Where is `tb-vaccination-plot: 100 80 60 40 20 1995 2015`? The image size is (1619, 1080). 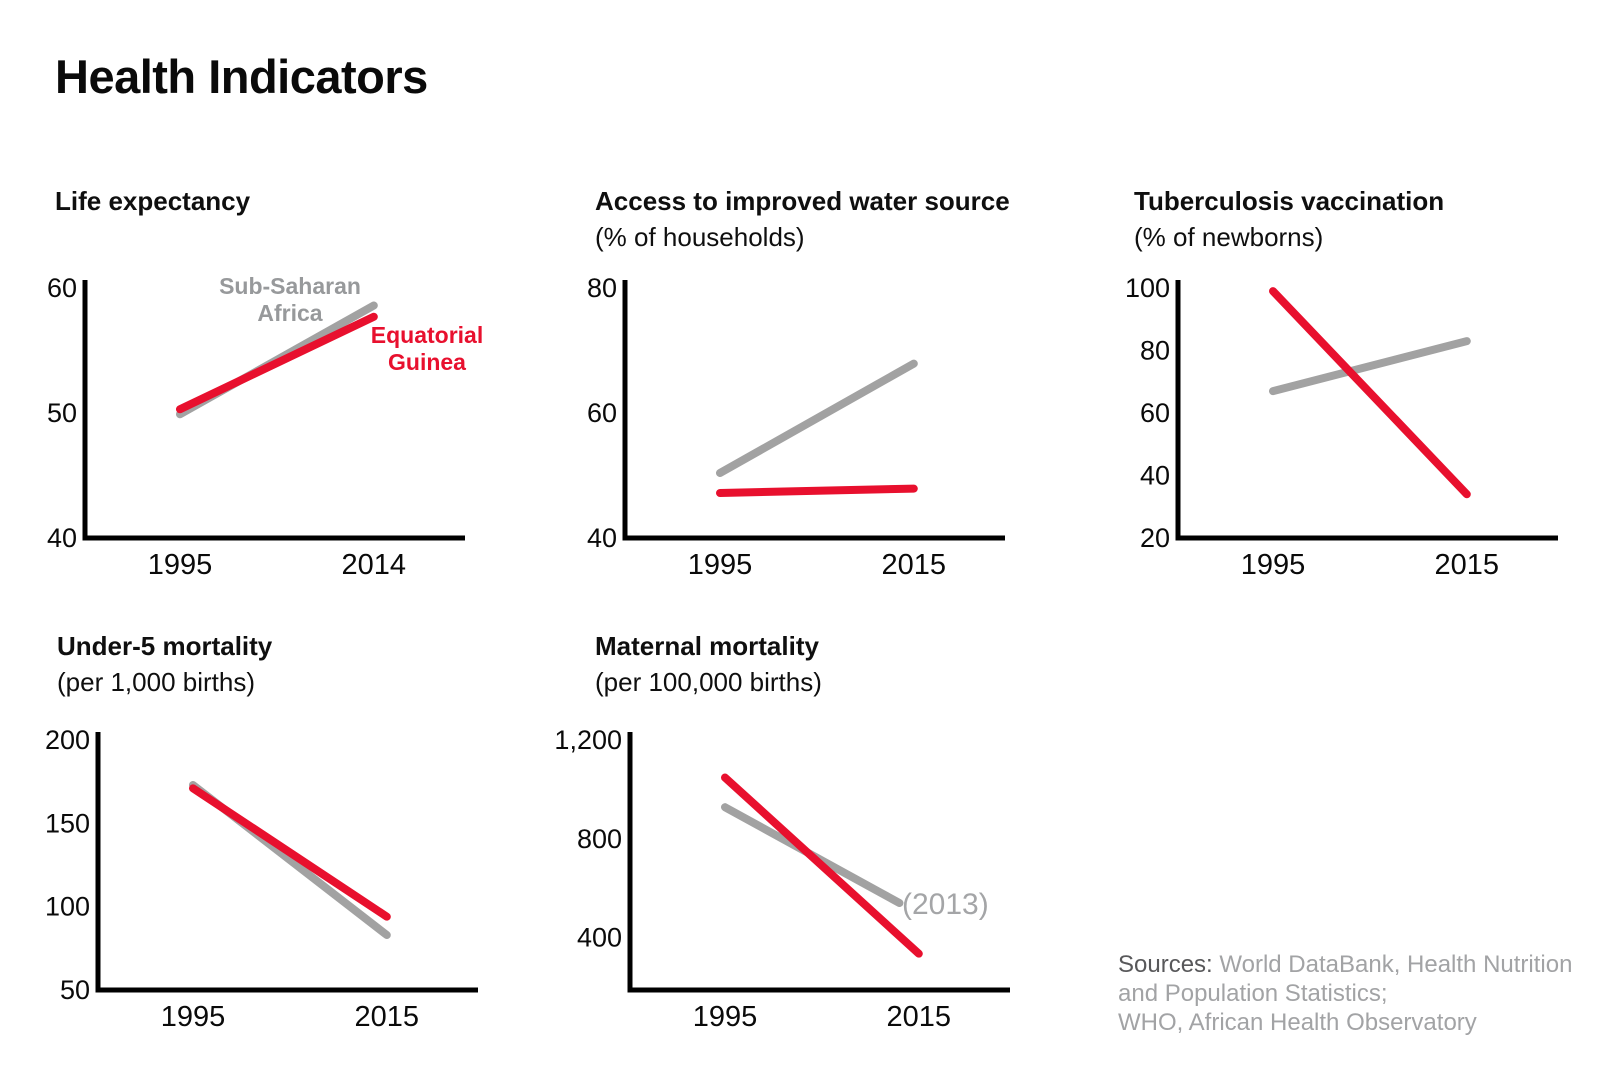
tb-vaccination-plot: 100 80 60 40 20 1995 2015 is located at coordinates (1341, 427).